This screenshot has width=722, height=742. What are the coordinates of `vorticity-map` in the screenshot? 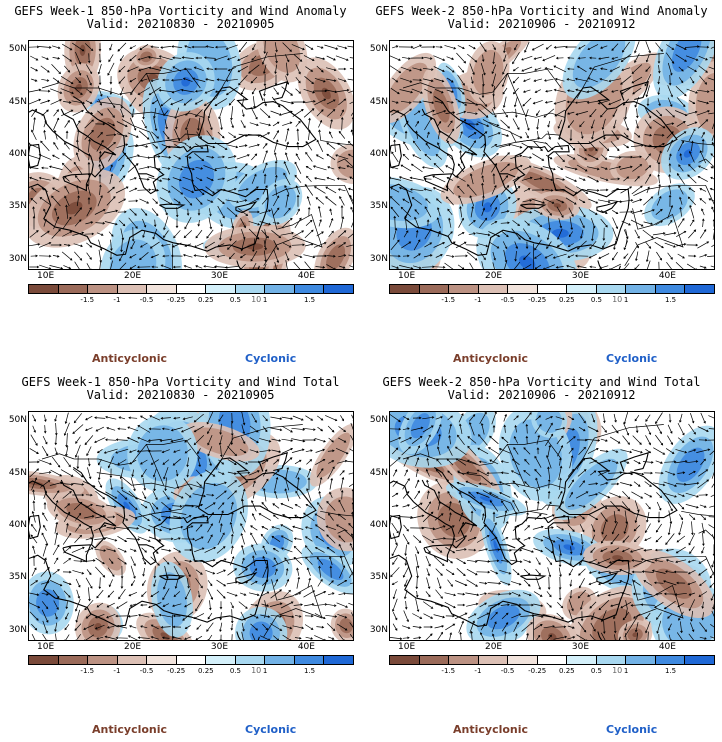 It's located at (191, 526).